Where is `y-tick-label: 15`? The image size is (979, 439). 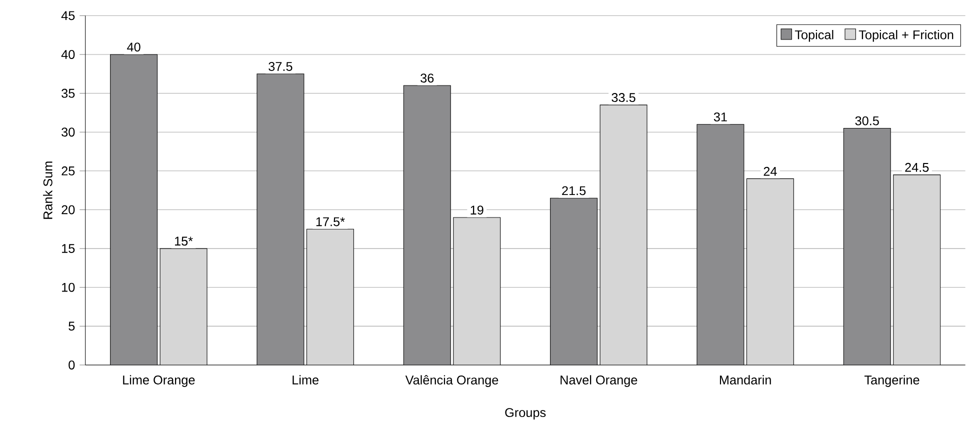 y-tick-label: 15 is located at coordinates (68, 248).